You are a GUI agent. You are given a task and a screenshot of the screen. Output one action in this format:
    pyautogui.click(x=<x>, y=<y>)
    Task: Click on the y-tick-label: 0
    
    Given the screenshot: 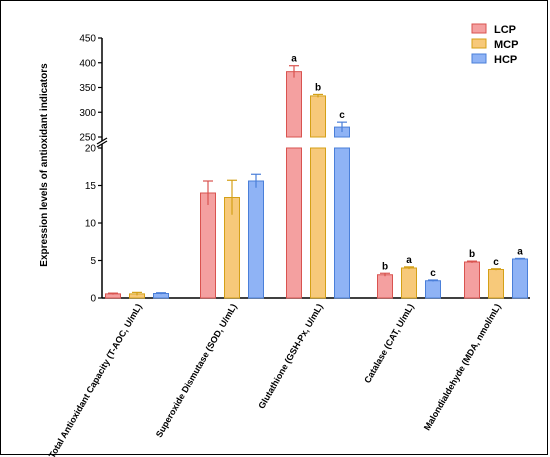 What is the action you would take?
    pyautogui.click(x=93, y=299)
    